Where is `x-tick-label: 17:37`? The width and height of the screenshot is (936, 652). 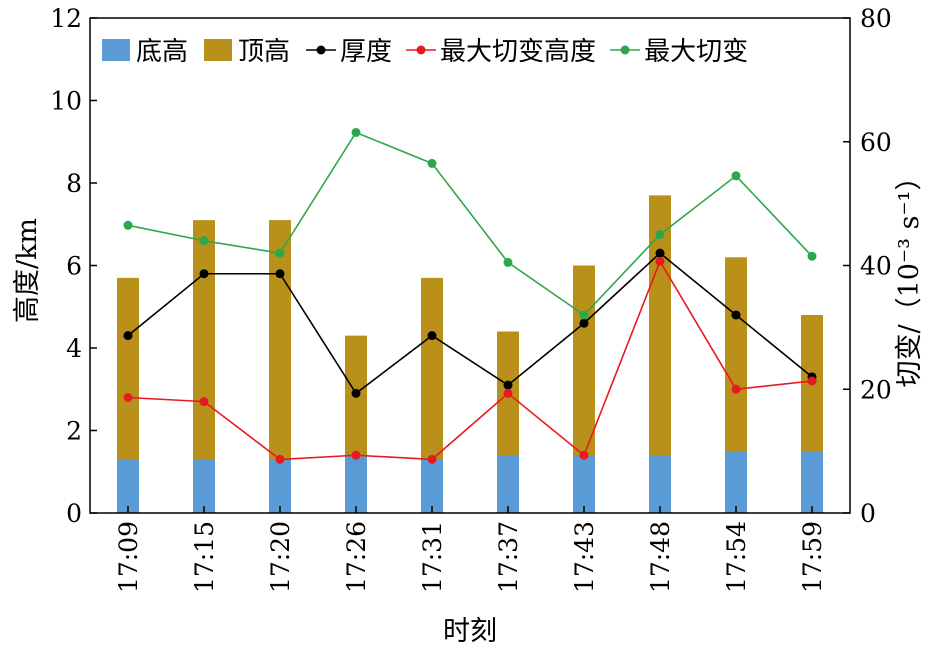
x-tick-label: 17:37 is located at coordinates (508, 557).